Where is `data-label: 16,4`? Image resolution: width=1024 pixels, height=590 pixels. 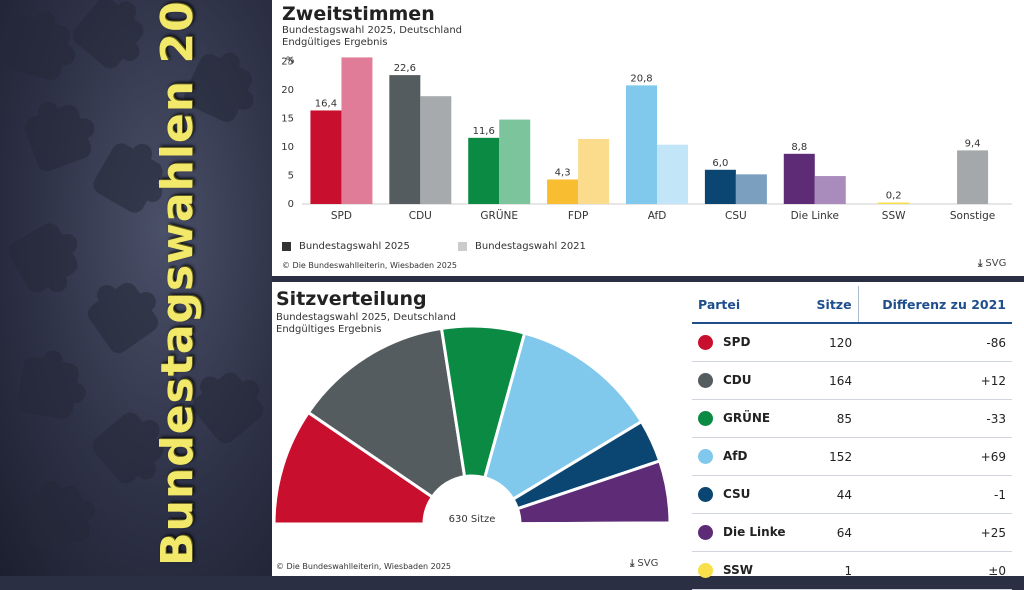 data-label: 16,4 is located at coordinates (326, 103).